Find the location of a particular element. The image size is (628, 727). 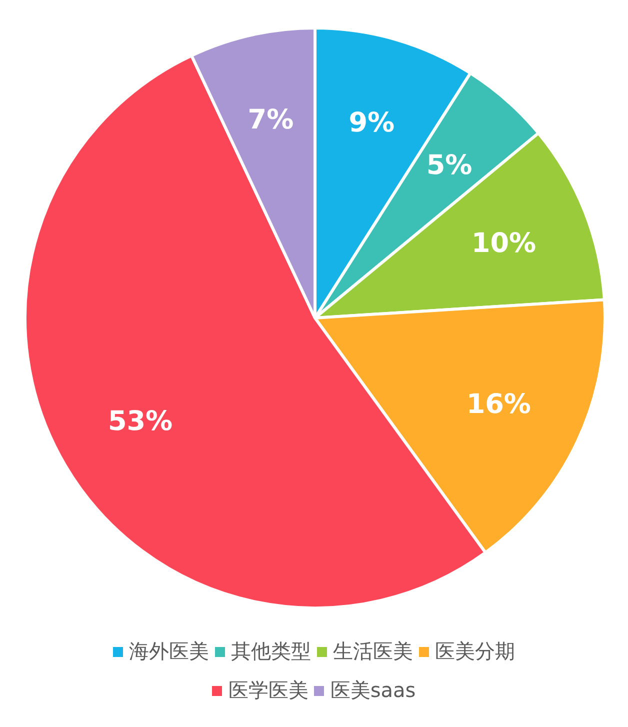

legend-label: 海外医美 is located at coordinates (169, 651).